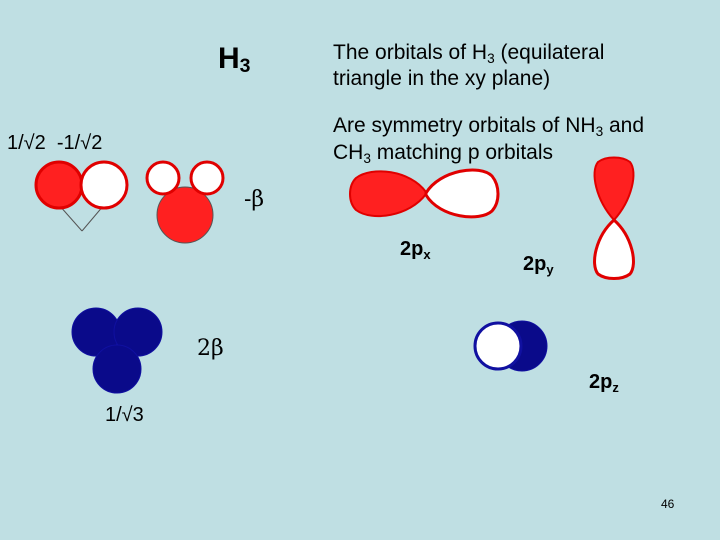  What do you see at coordinates (462, 193) in the screenshot?
I see `px-lobe-negative` at bounding box center [462, 193].